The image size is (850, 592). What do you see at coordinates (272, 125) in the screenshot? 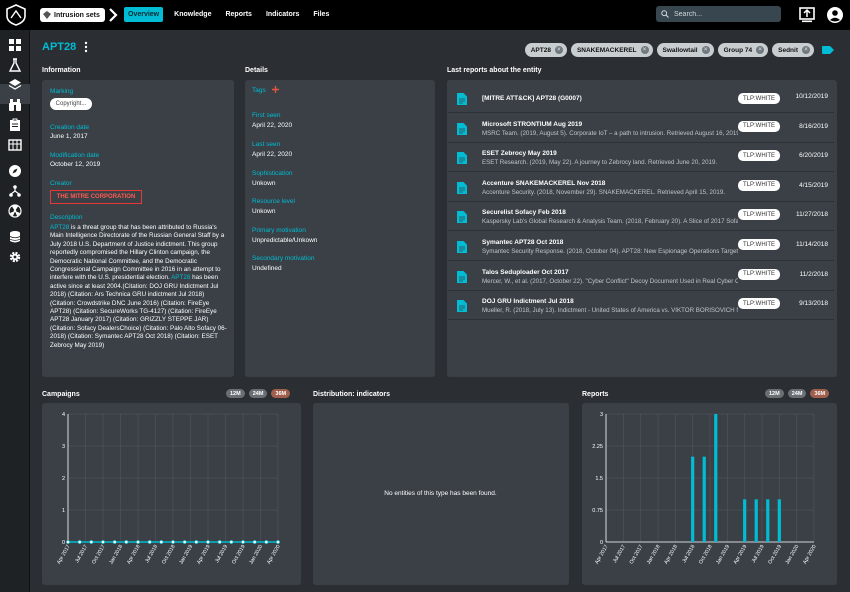
I see `first-seen-value: April 22, 2020` at bounding box center [272, 125].